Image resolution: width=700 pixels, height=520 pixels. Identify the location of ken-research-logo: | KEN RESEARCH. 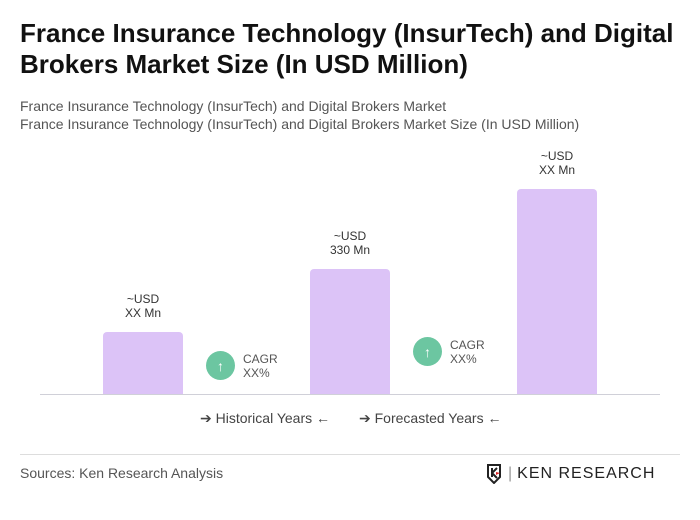
(570, 474).